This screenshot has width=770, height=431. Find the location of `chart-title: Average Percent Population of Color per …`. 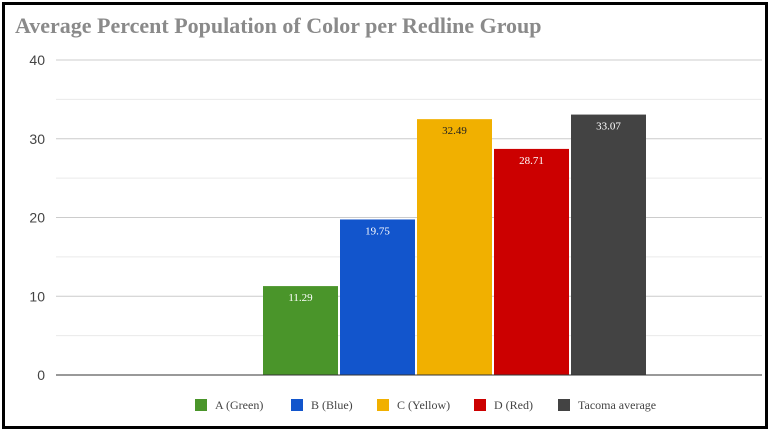

chart-title: Average Percent Population of Color per … is located at coordinates (278, 25).